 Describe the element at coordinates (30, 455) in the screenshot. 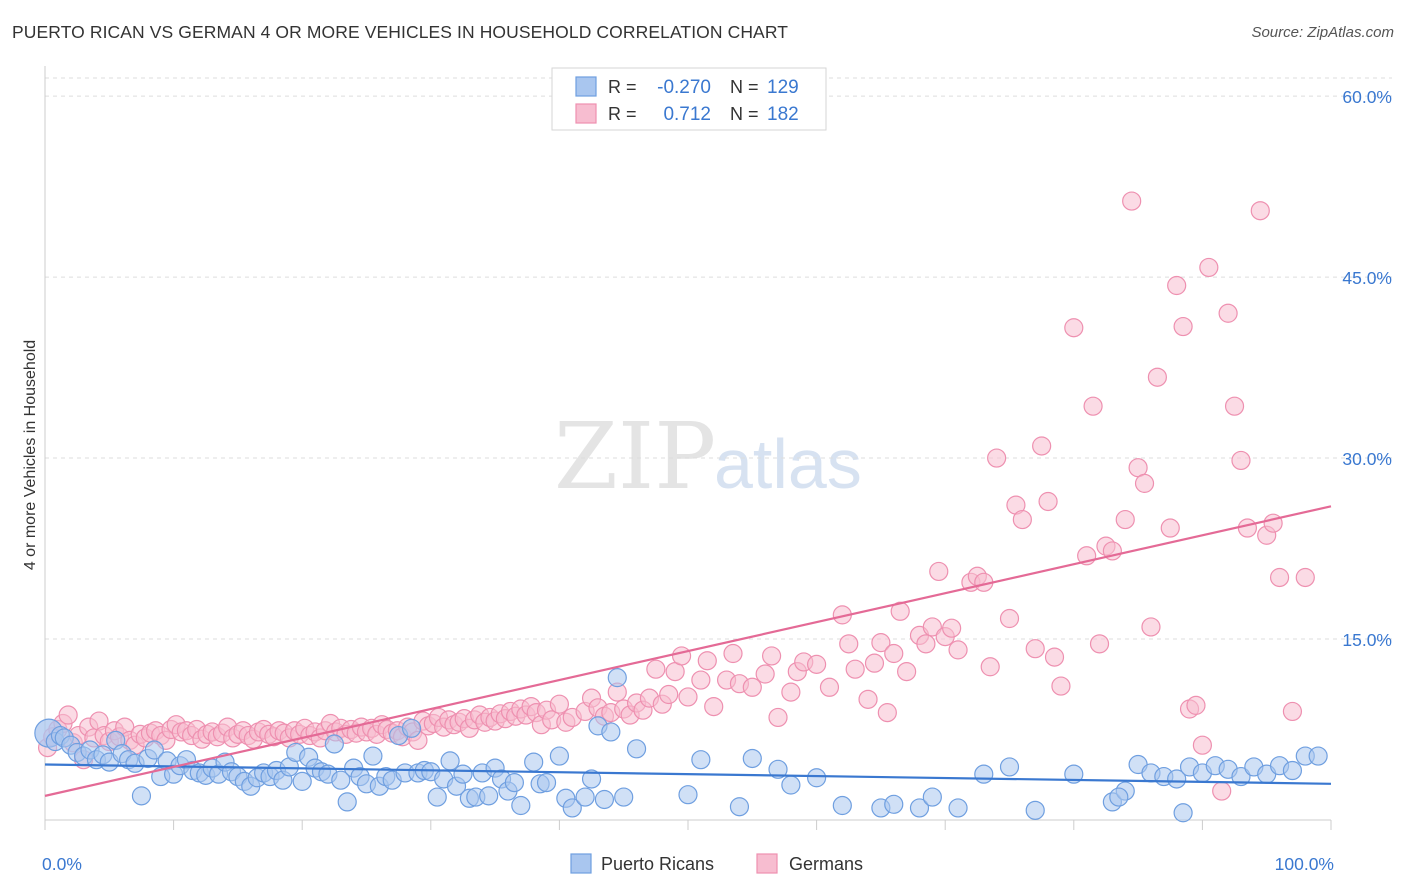

I see `y-axis-label: 4 or more Vehicles in Household` at that location.